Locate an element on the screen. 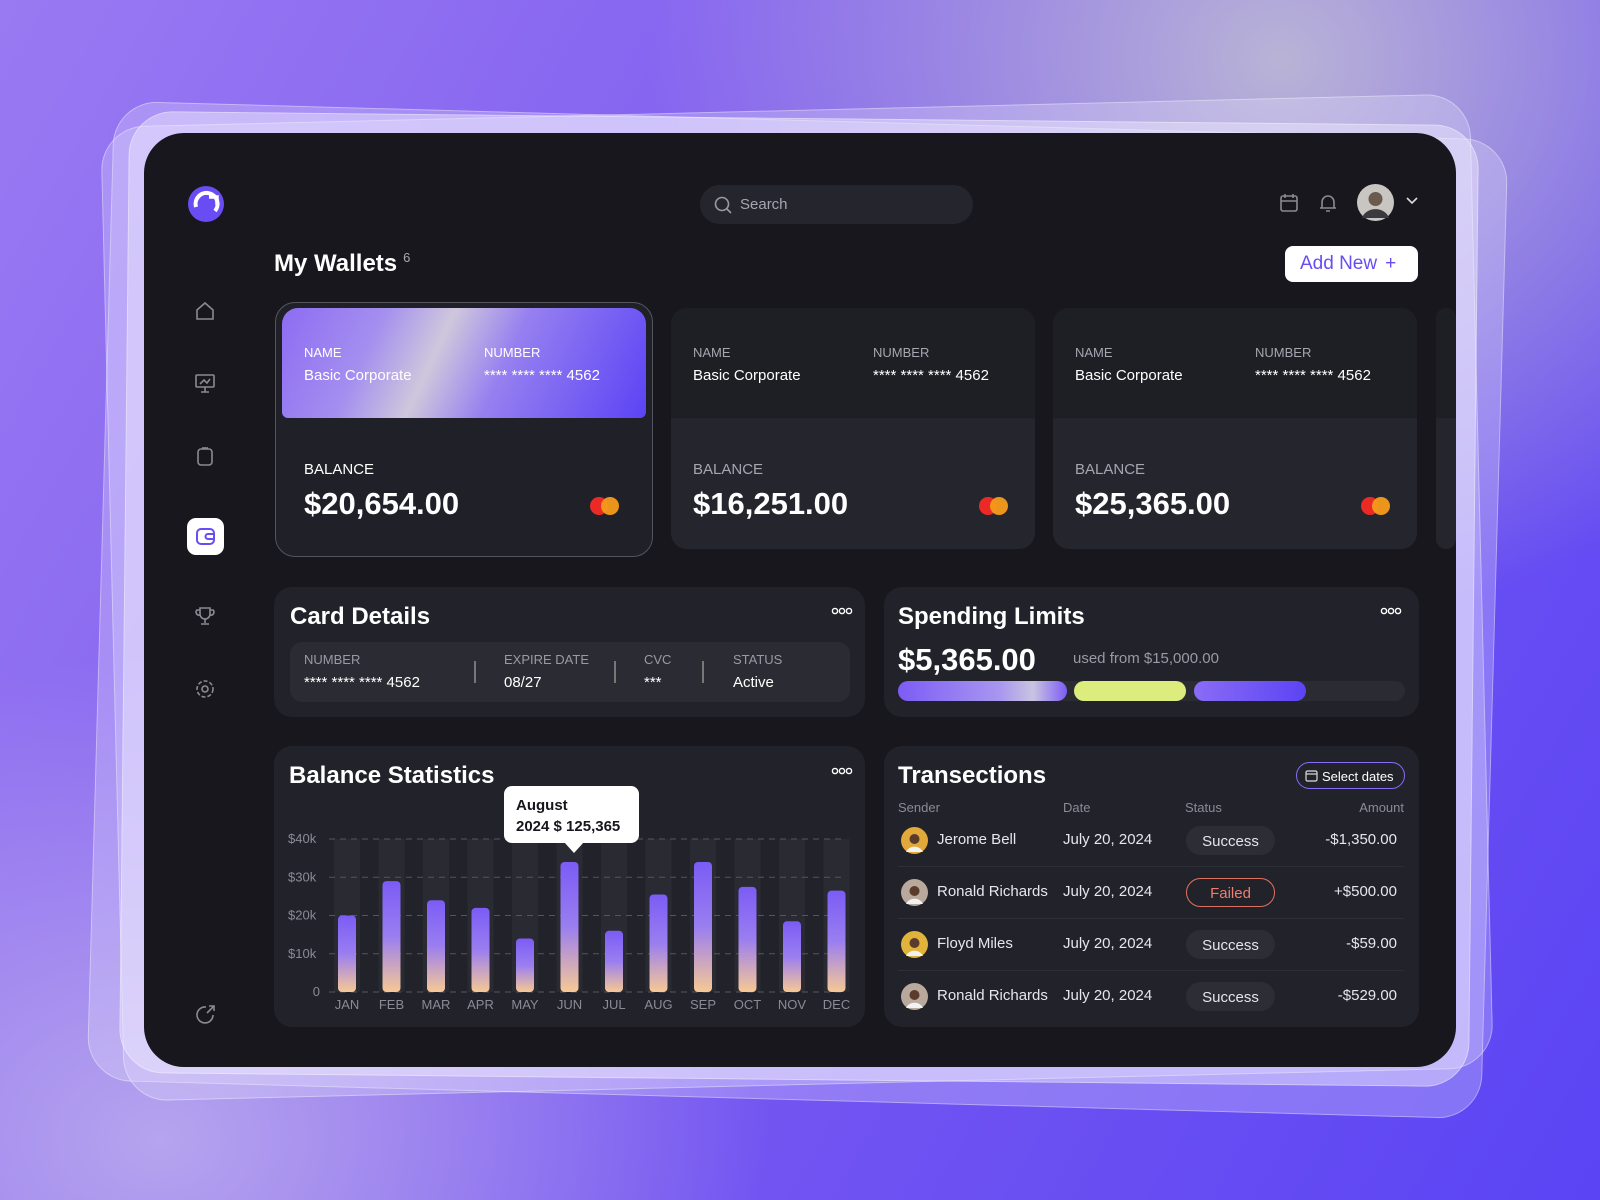 The width and height of the screenshot is (1600, 1200). bell-icon is located at coordinates (1328, 203).